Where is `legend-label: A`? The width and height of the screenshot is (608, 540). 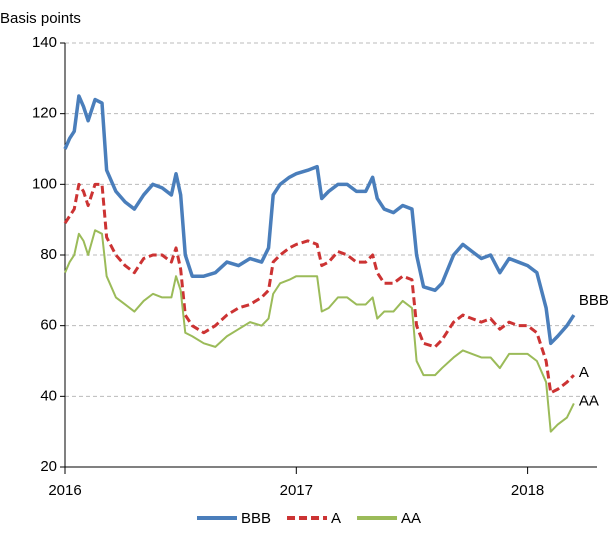
legend-label: A is located at coordinates (336, 518).